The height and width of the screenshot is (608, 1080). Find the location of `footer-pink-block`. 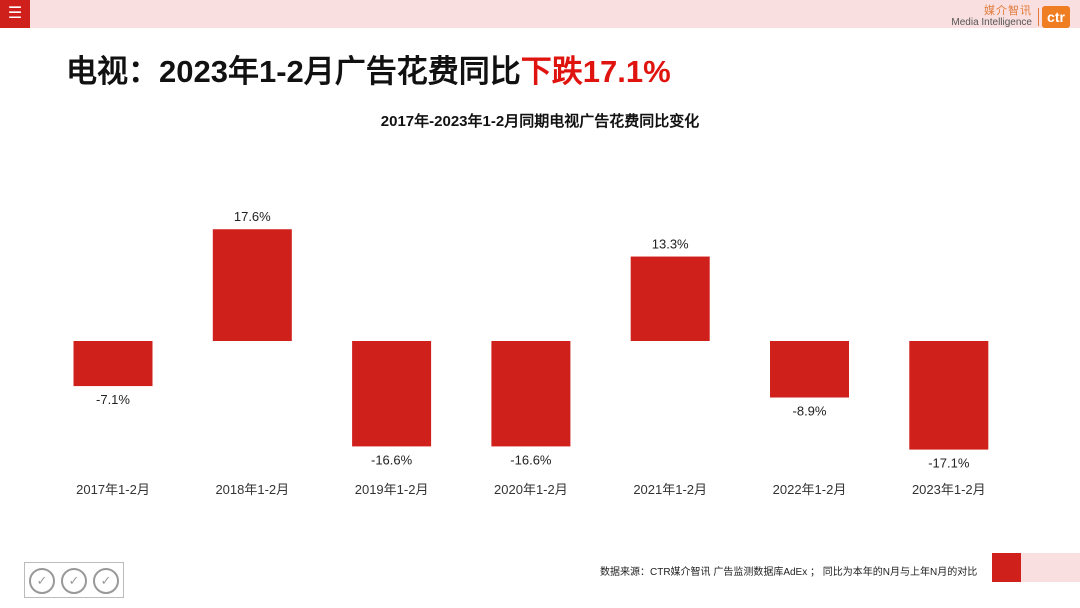

footer-pink-block is located at coordinates (1050, 567).